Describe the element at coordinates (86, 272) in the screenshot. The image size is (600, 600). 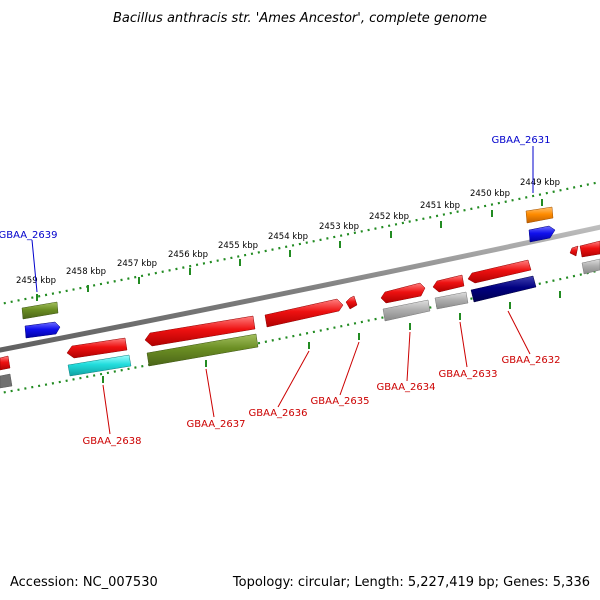
I see `kbp-label: 2458 kbp` at that location.